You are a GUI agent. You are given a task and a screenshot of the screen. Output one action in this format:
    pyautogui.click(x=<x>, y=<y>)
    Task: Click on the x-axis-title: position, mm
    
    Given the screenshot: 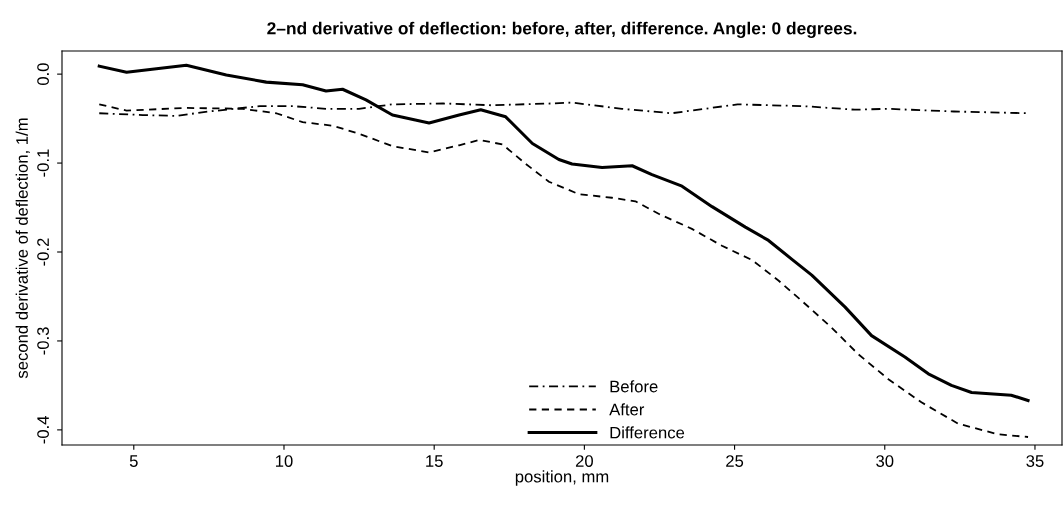 What is the action you would take?
    pyautogui.click(x=562, y=478)
    